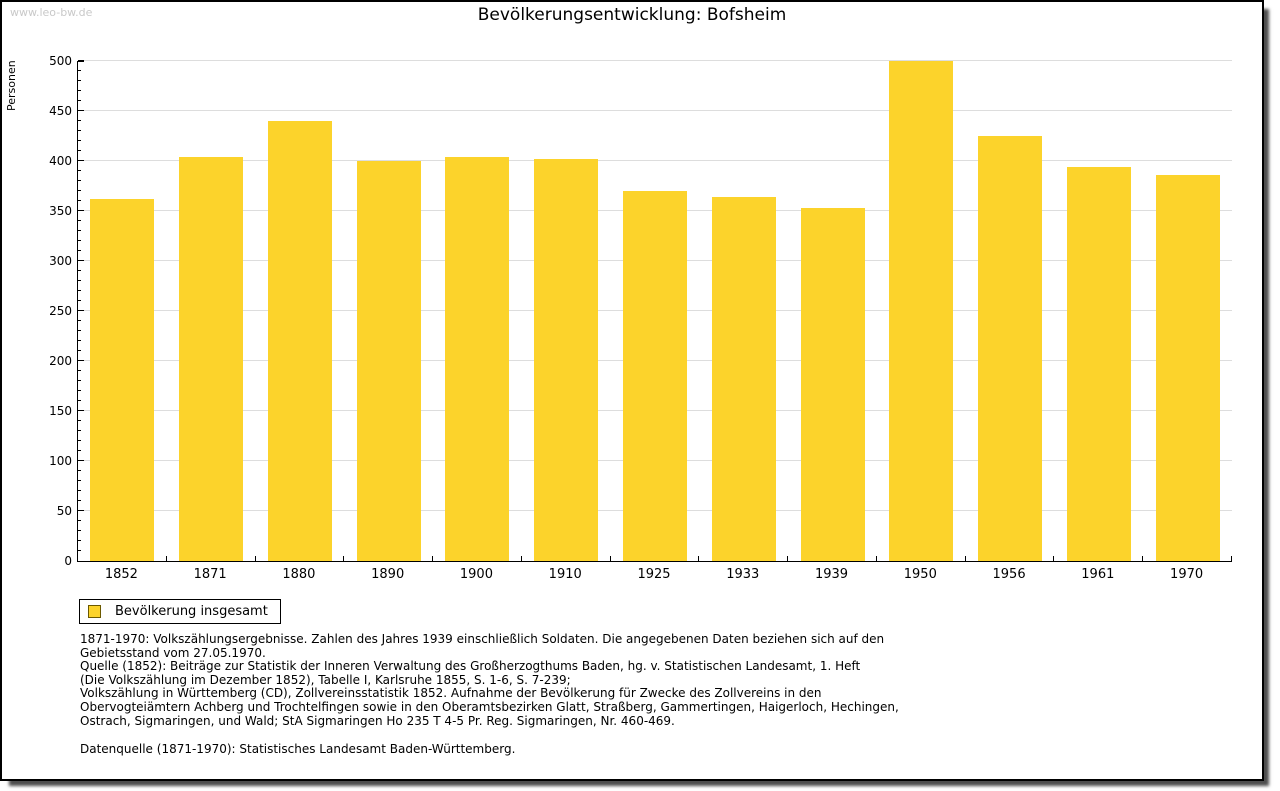 This screenshot has width=1280, height=791. Describe the element at coordinates (632, 15) in the screenshot. I see `page-title: Bevölkerungsentwicklung: Bofsheim` at that location.